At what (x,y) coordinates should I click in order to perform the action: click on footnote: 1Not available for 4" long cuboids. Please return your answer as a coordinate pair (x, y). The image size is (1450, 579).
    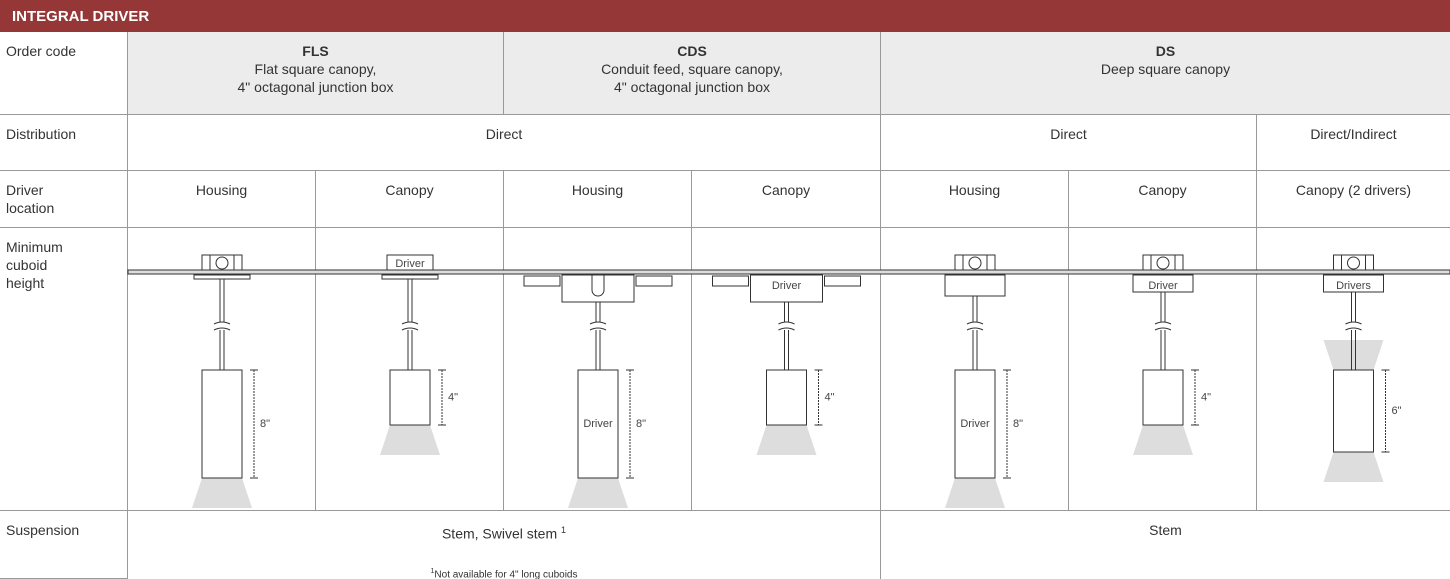
    Looking at the image, I should click on (504, 571).